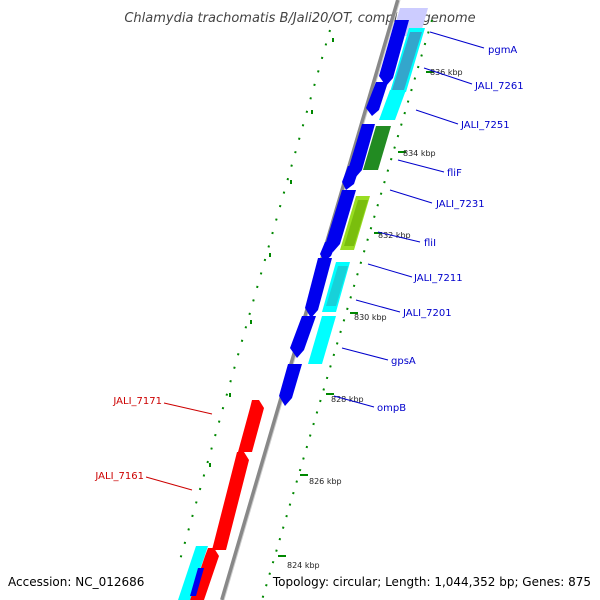 The width and height of the screenshot is (600, 600). I want to click on gene-label-ompB: ompB, so click(391, 408).